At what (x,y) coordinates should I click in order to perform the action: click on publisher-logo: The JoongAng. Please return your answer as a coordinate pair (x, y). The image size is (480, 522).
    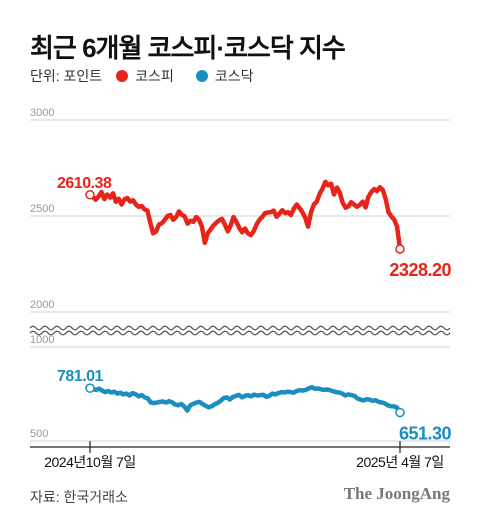
    Looking at the image, I should click on (396, 493).